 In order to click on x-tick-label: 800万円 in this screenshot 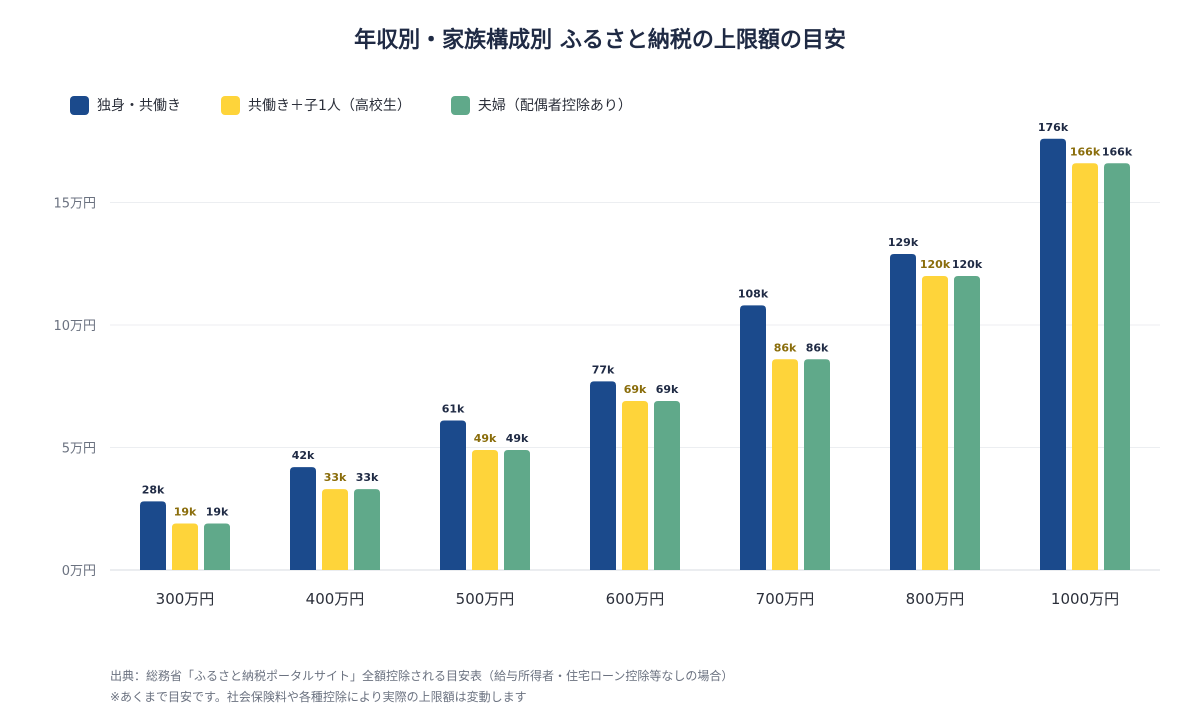, I will do `click(935, 599)`.